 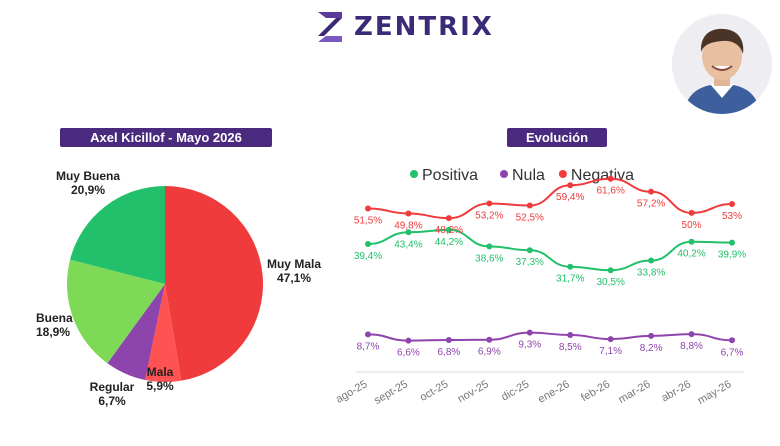 What do you see at coordinates (489, 352) in the screenshot?
I see `data-label-nula: 6,9%` at bounding box center [489, 352].